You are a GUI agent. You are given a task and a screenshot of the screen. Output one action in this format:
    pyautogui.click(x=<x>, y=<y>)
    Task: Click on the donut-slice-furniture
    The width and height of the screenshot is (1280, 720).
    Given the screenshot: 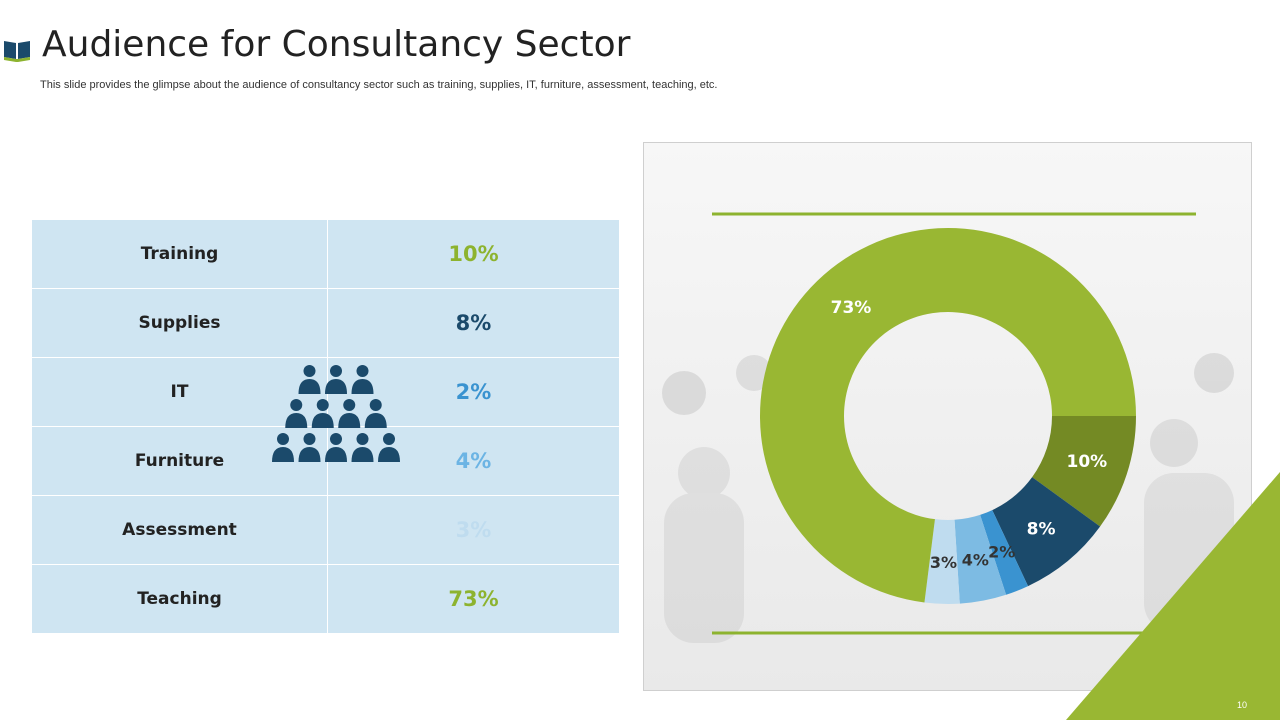 What is the action you would take?
    pyautogui.click(x=980, y=559)
    